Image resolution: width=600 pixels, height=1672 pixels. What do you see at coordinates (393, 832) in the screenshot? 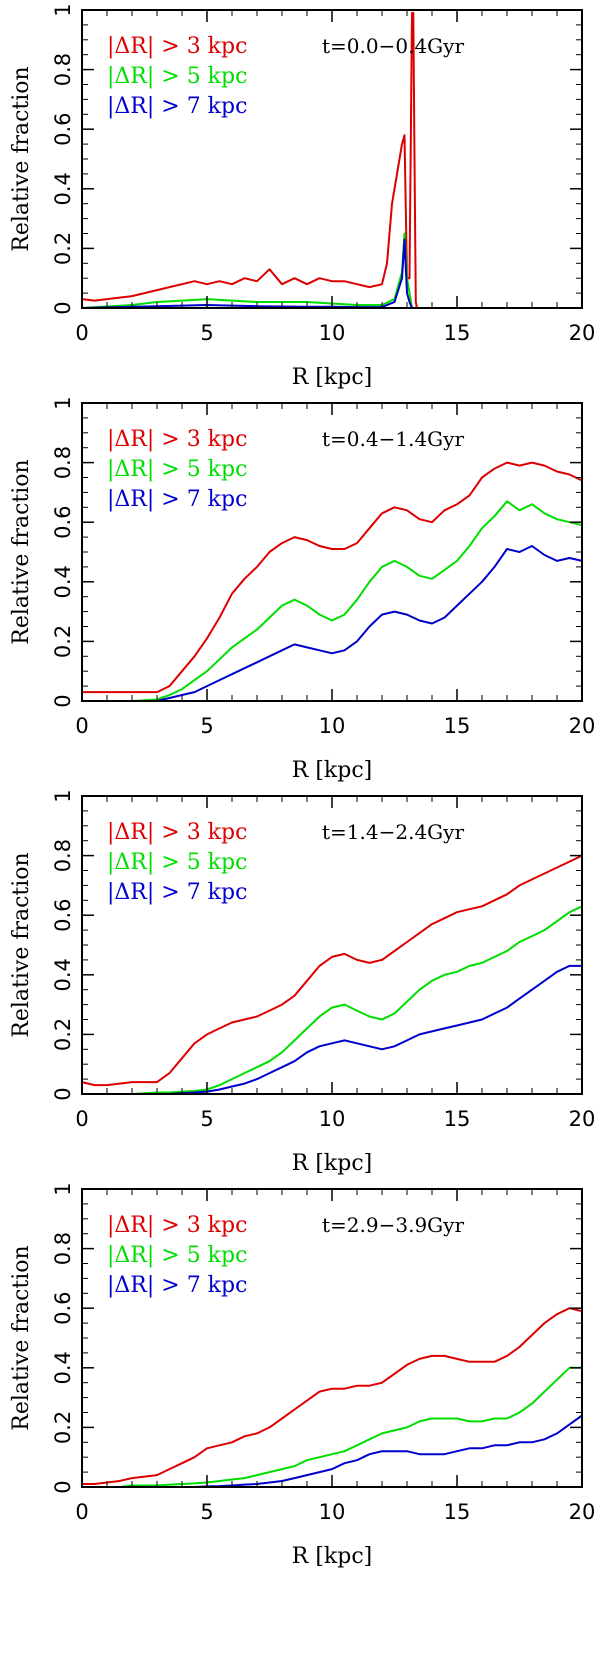
I see `time-range-label: t=1.4−2.4Gyr` at bounding box center [393, 832].